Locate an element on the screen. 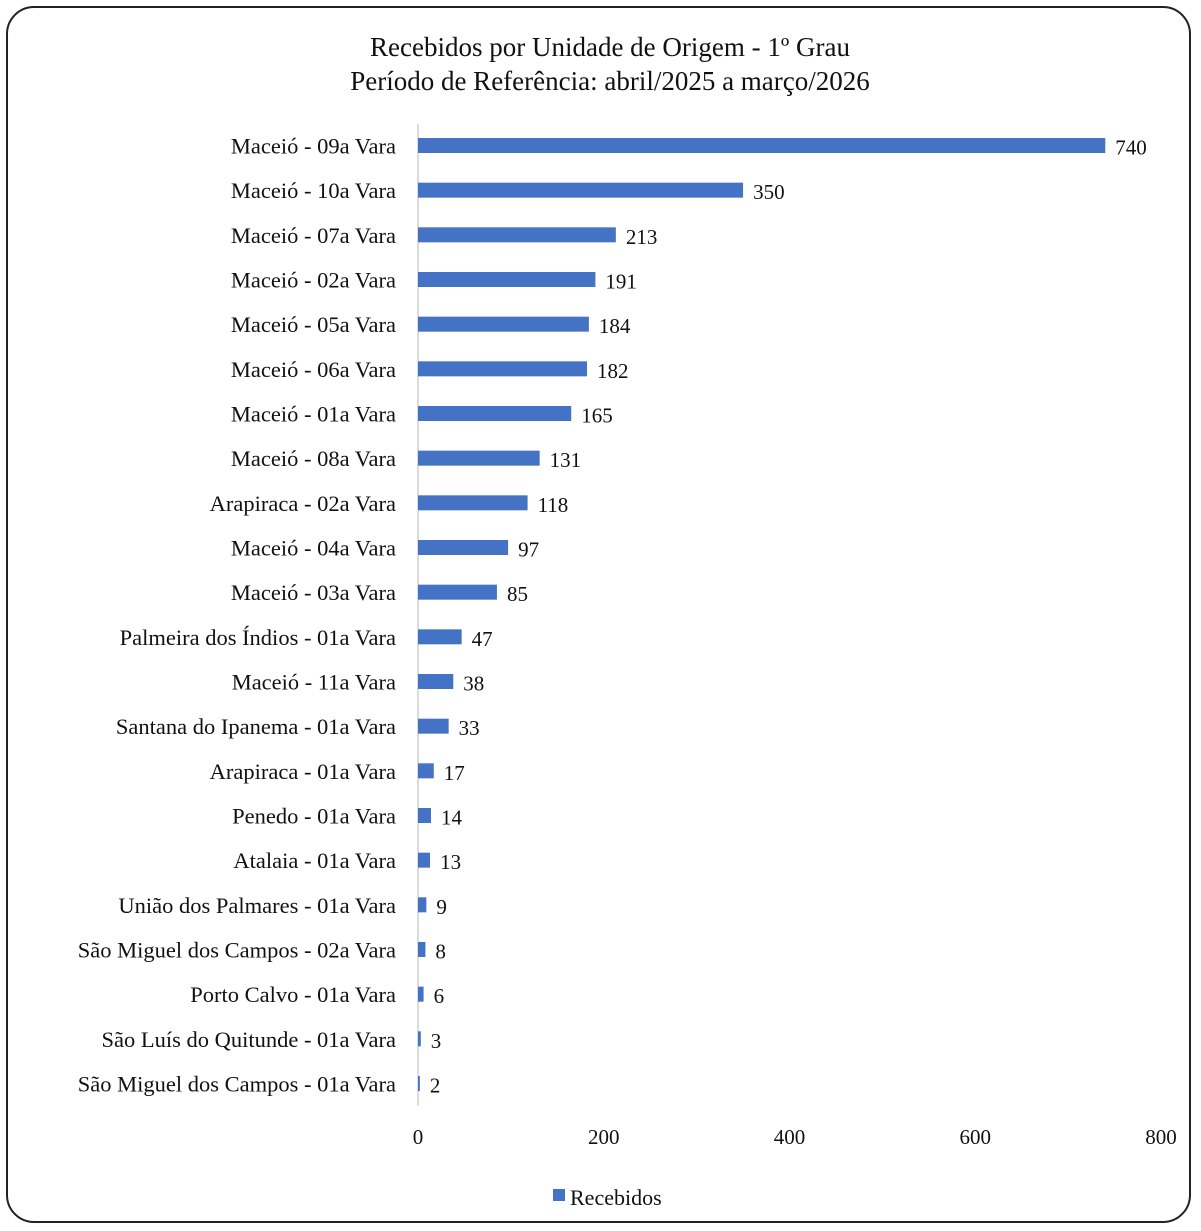 This screenshot has width=1201, height=1231. data-label: 17 is located at coordinates (454, 773).